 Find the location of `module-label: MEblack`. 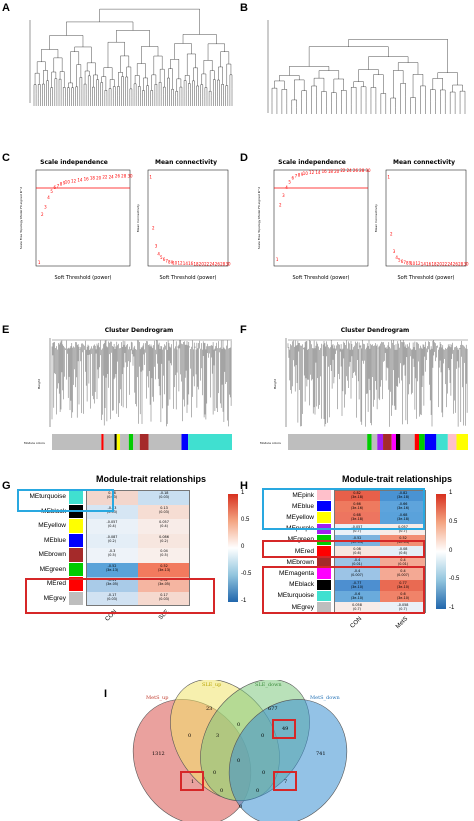

module-label: MEblack is located at coordinates (301, 585).